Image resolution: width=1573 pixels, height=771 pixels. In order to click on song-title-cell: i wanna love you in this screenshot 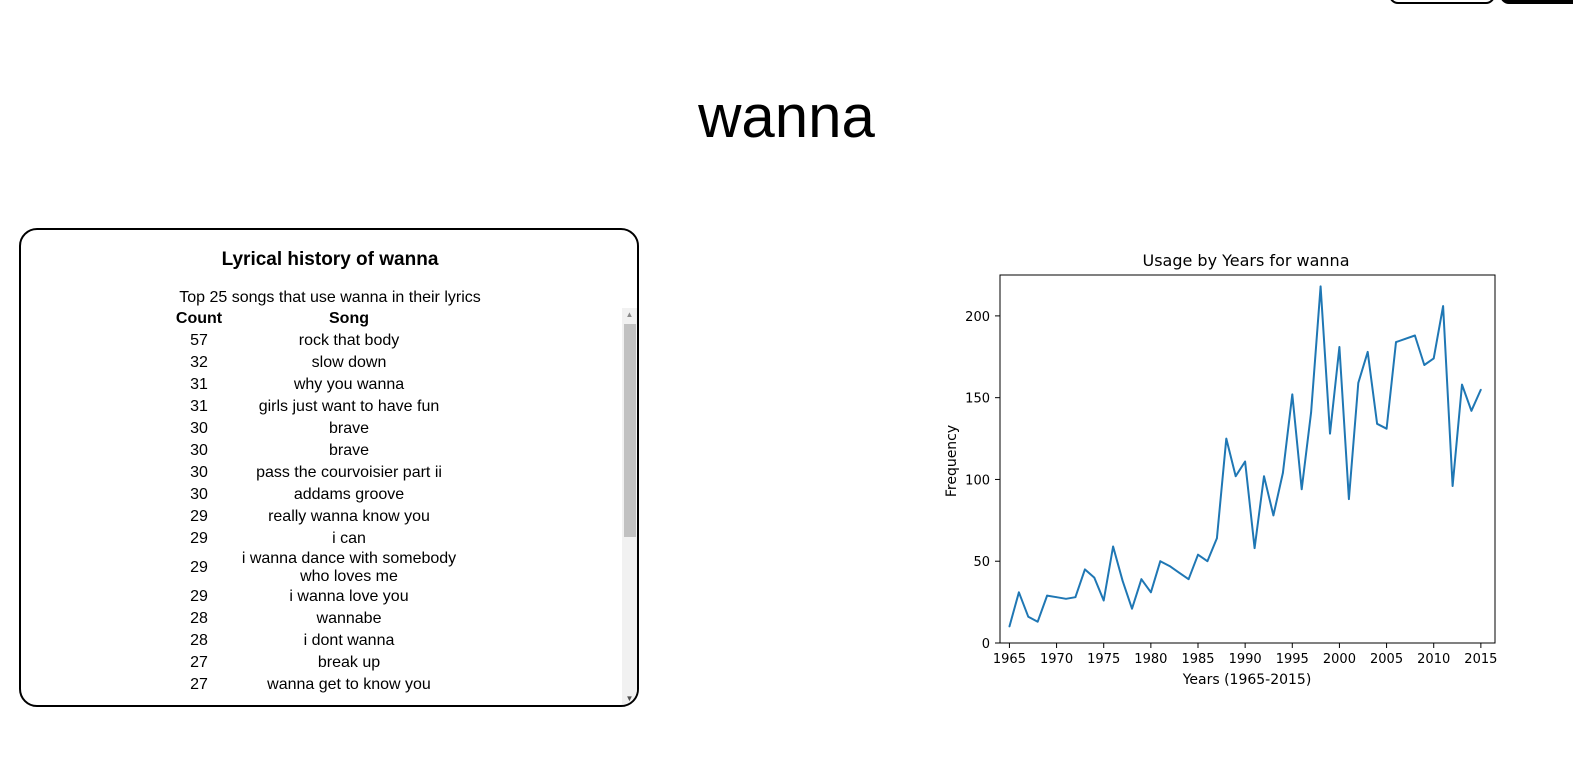, I will do `click(349, 596)`.